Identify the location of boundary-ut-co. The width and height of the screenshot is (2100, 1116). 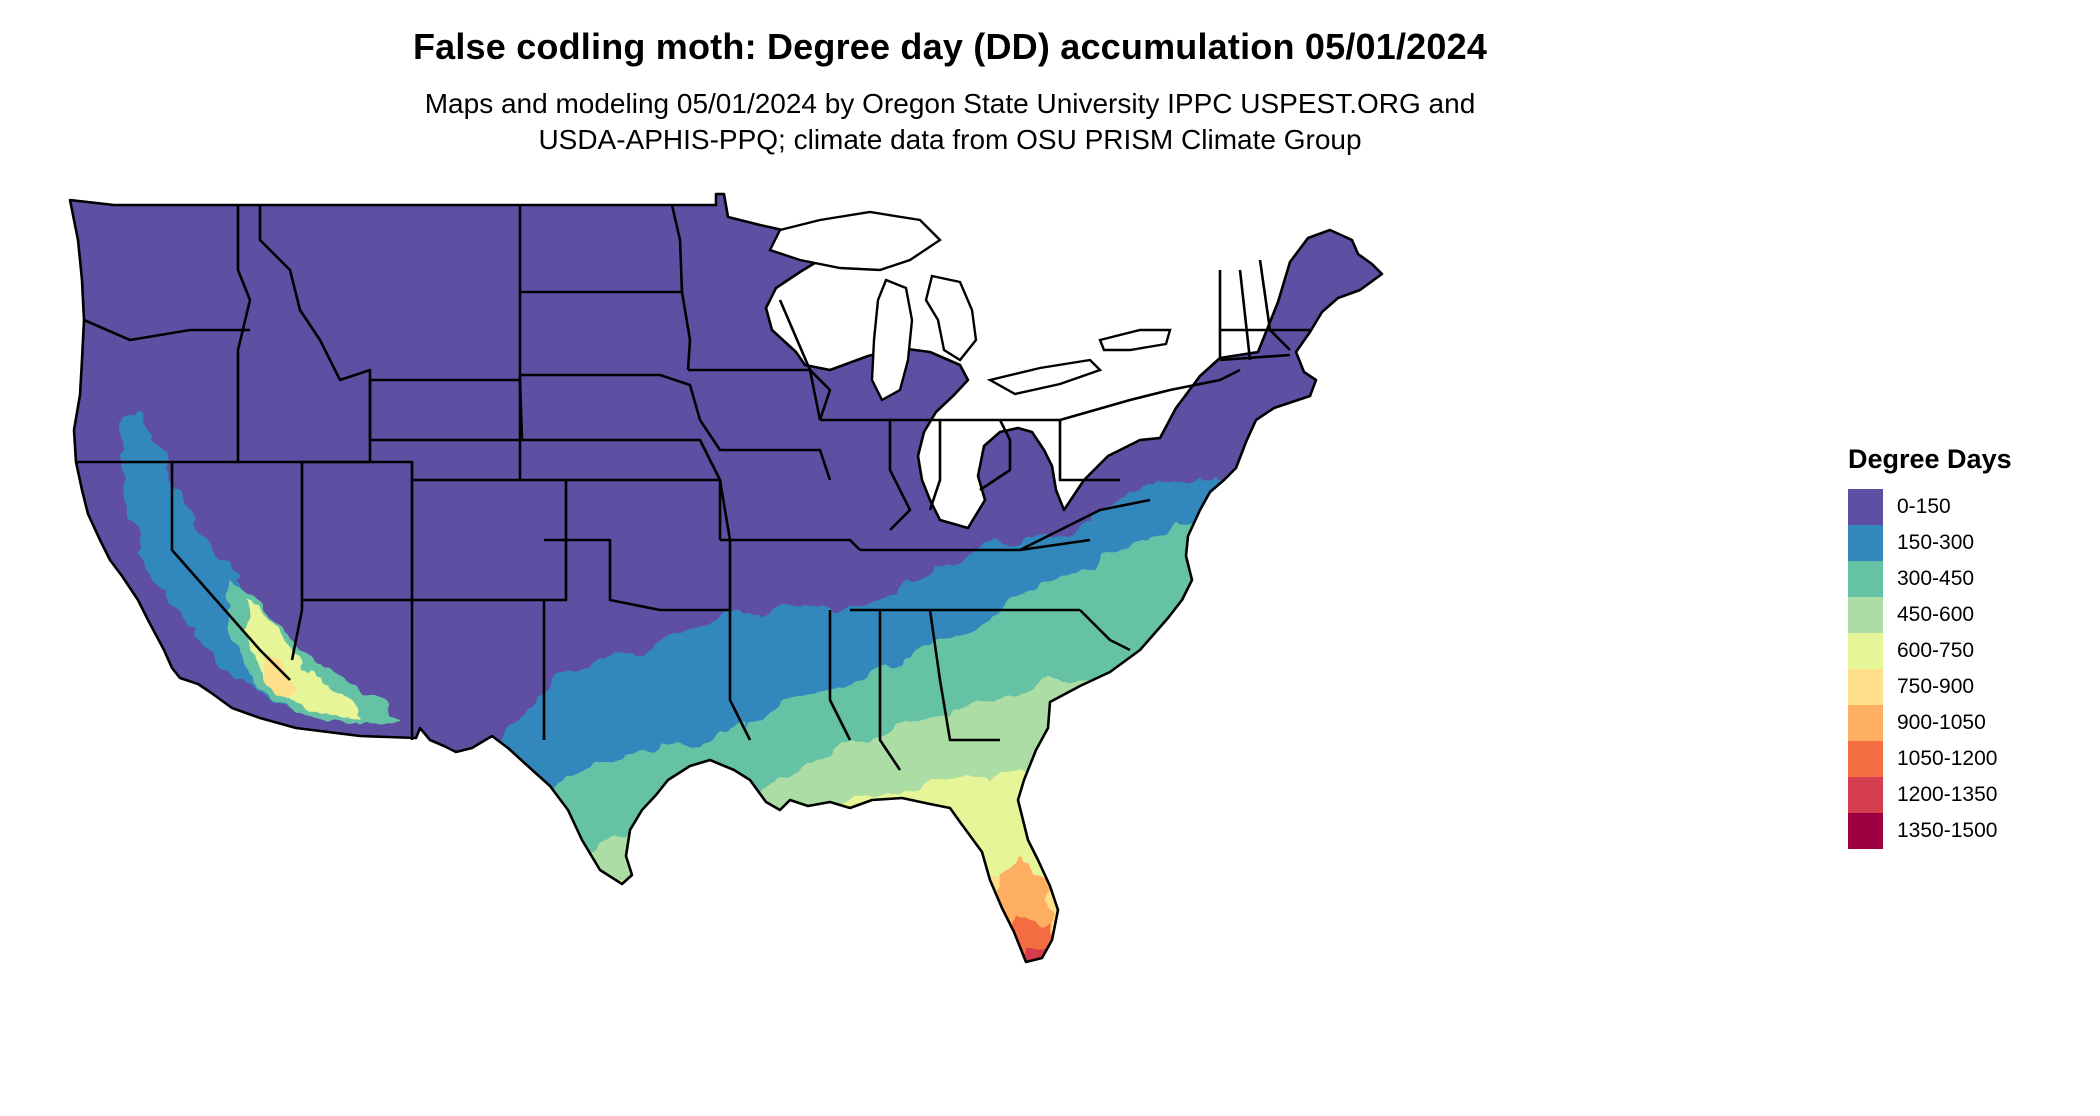
(412, 460).